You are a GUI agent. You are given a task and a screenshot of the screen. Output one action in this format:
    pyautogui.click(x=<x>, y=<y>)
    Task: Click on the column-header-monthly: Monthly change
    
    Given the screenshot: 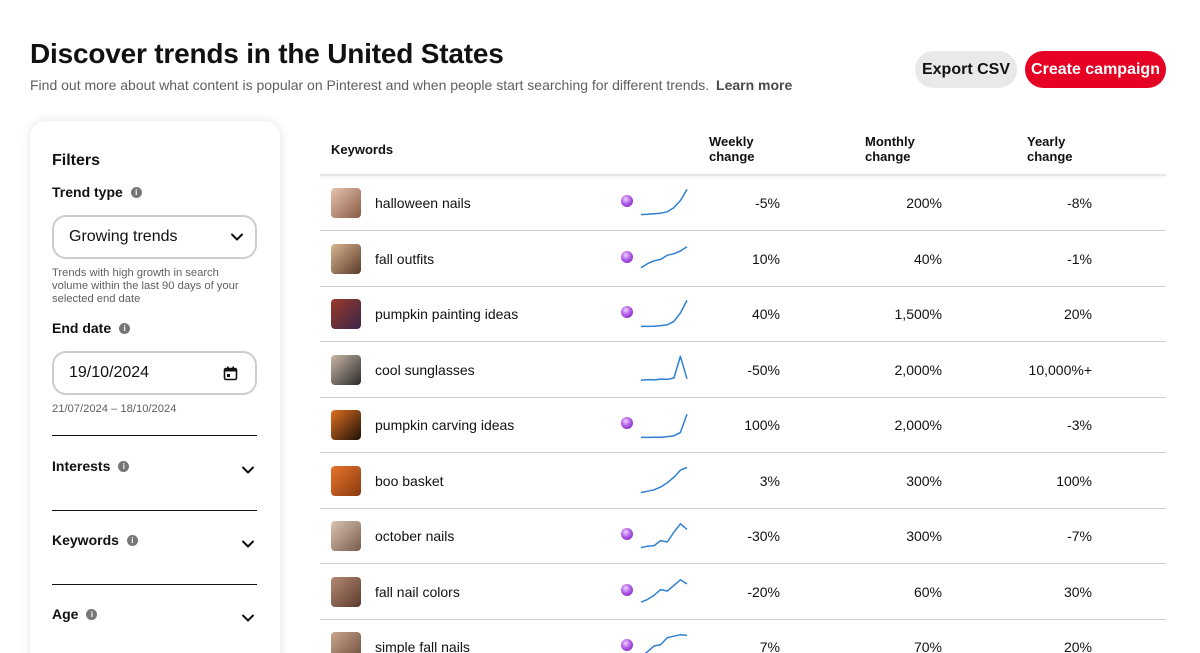 What is the action you would take?
    pyautogui.click(x=890, y=149)
    